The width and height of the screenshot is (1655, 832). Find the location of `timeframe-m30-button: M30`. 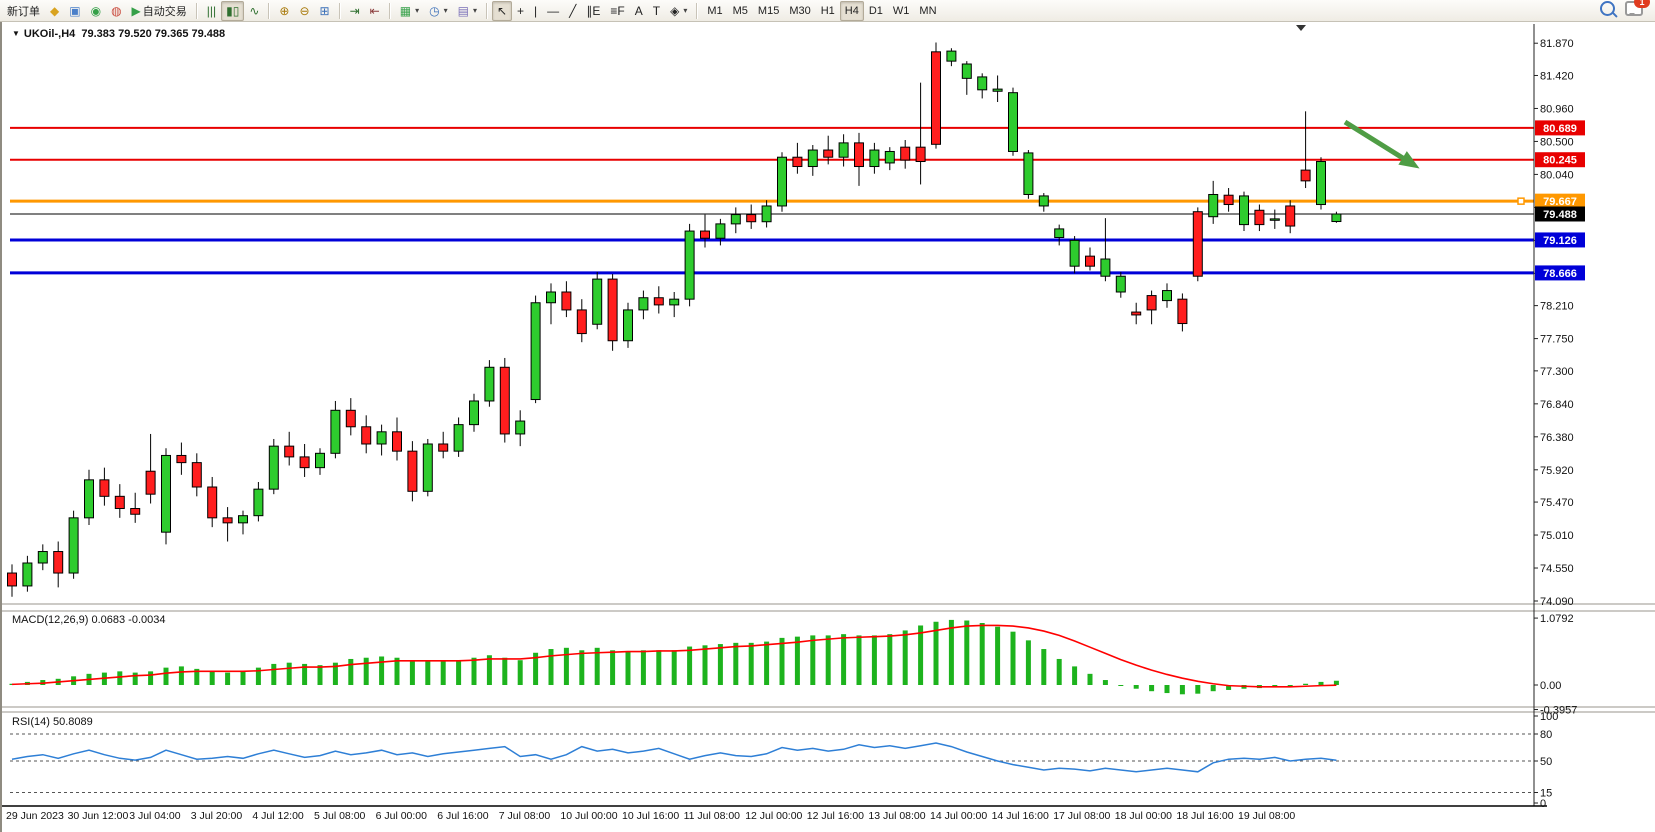

timeframe-m30-button: M30 is located at coordinates (799, 11).